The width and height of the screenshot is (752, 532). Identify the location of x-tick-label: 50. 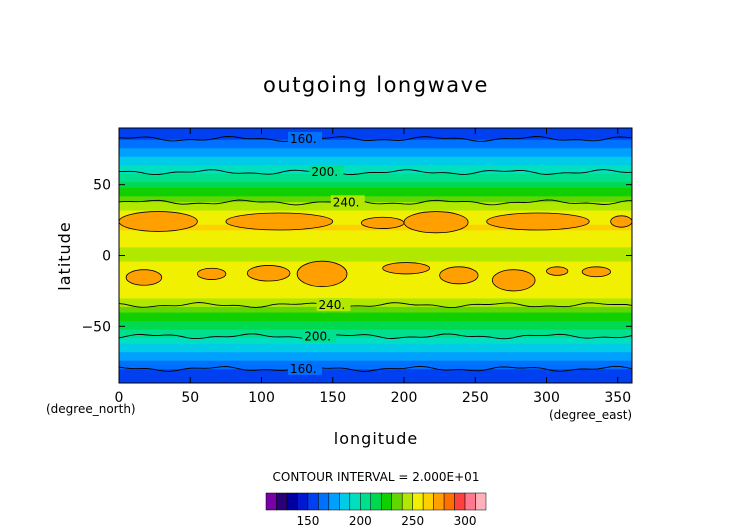
(190, 398).